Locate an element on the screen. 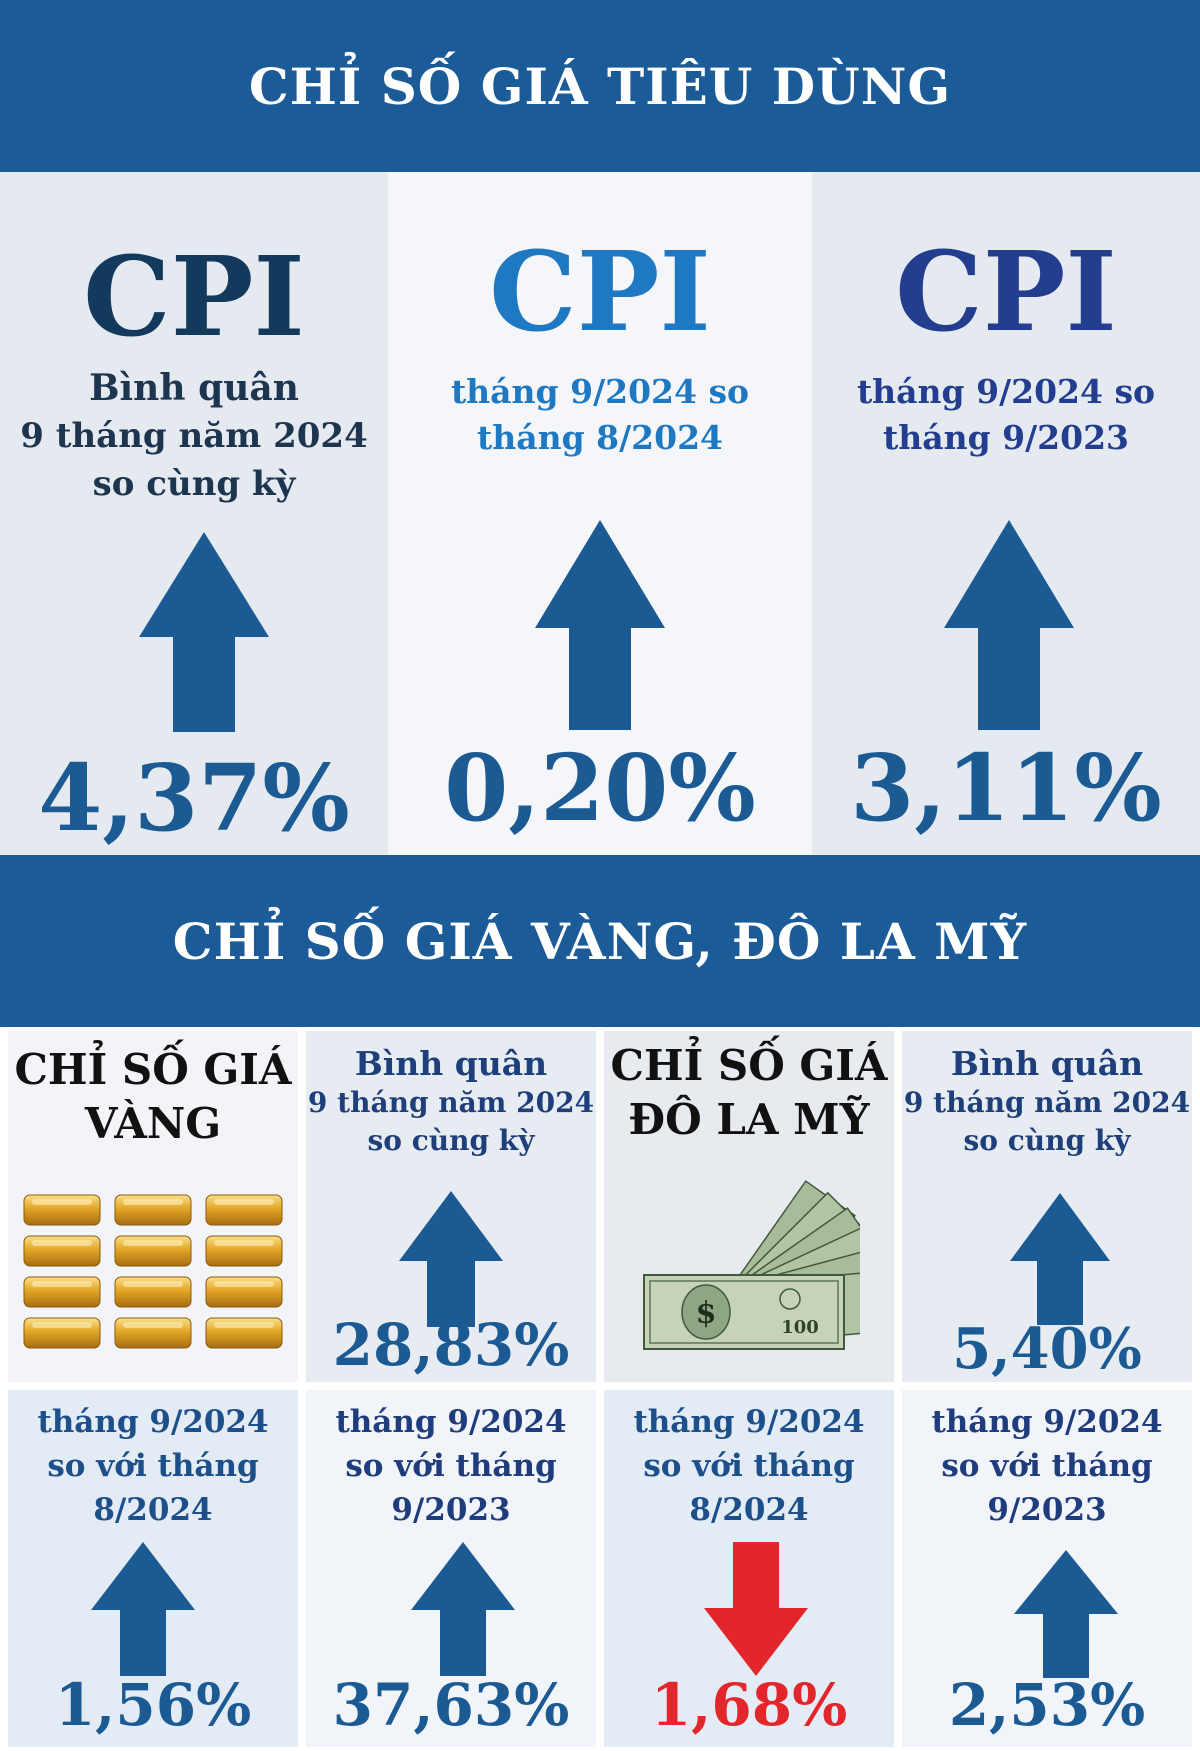 The width and height of the screenshot is (1200, 1751). gold-yoy-card: tháng 9/2024 so với tháng 9/2023 37,63% is located at coordinates (451, 1568).